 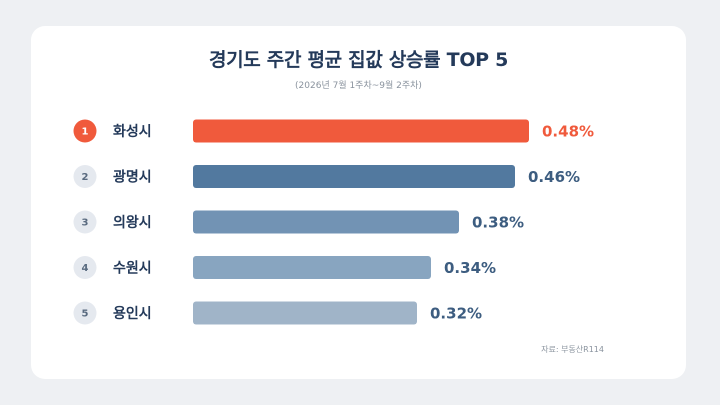 I want to click on rank-number: 5, so click(x=85, y=314).